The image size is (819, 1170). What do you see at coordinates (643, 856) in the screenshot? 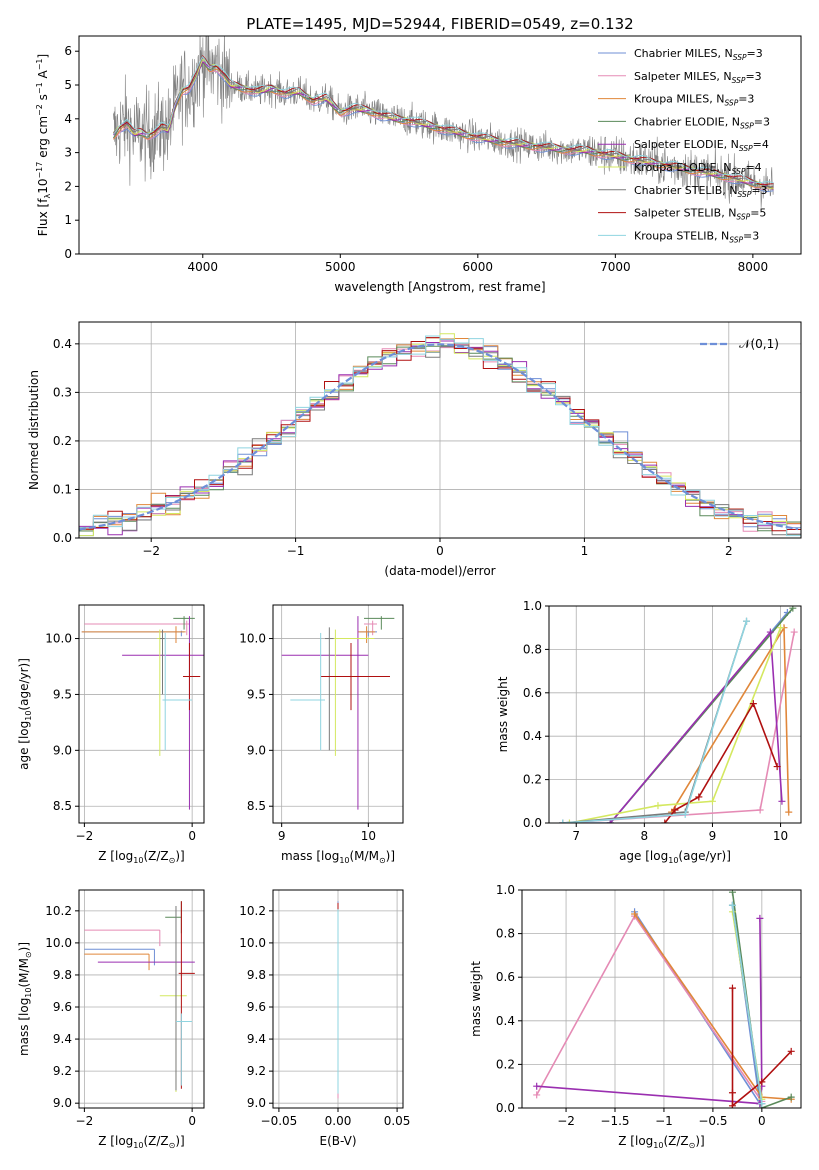
I see `label-part: age [log` at bounding box center [643, 856].